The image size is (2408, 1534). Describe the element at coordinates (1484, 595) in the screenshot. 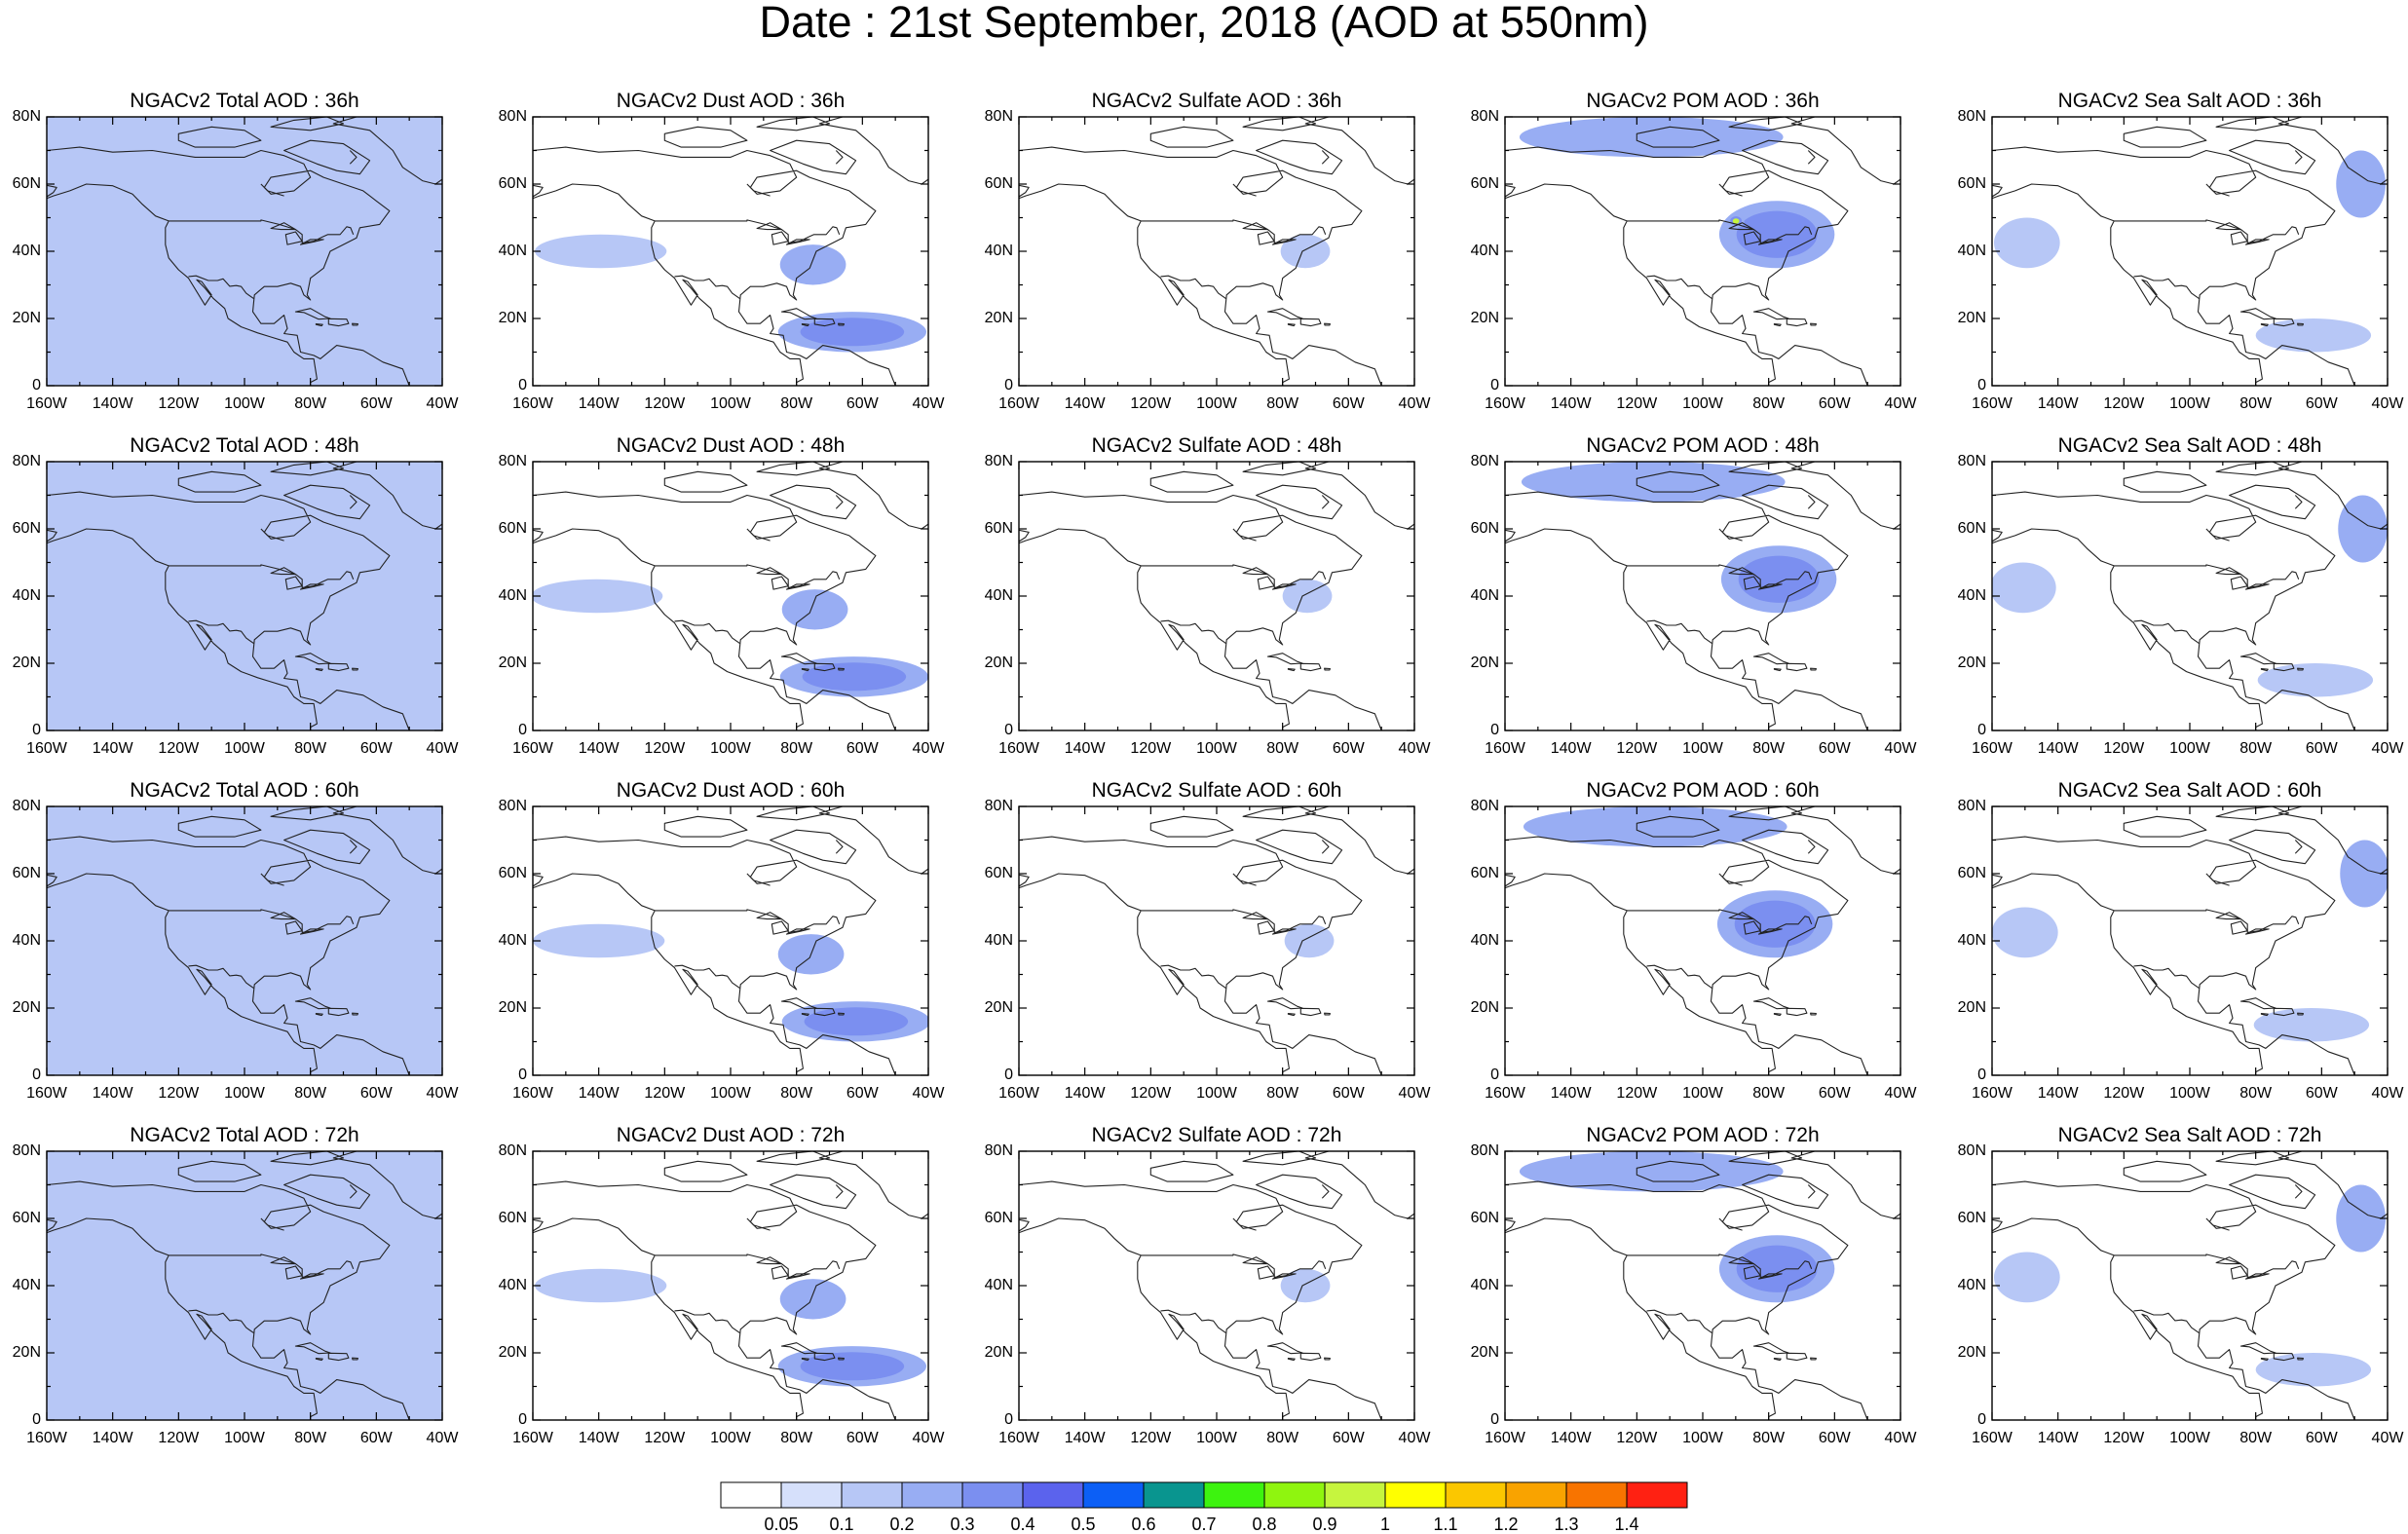

I see `lat-tick-label: 40N` at that location.